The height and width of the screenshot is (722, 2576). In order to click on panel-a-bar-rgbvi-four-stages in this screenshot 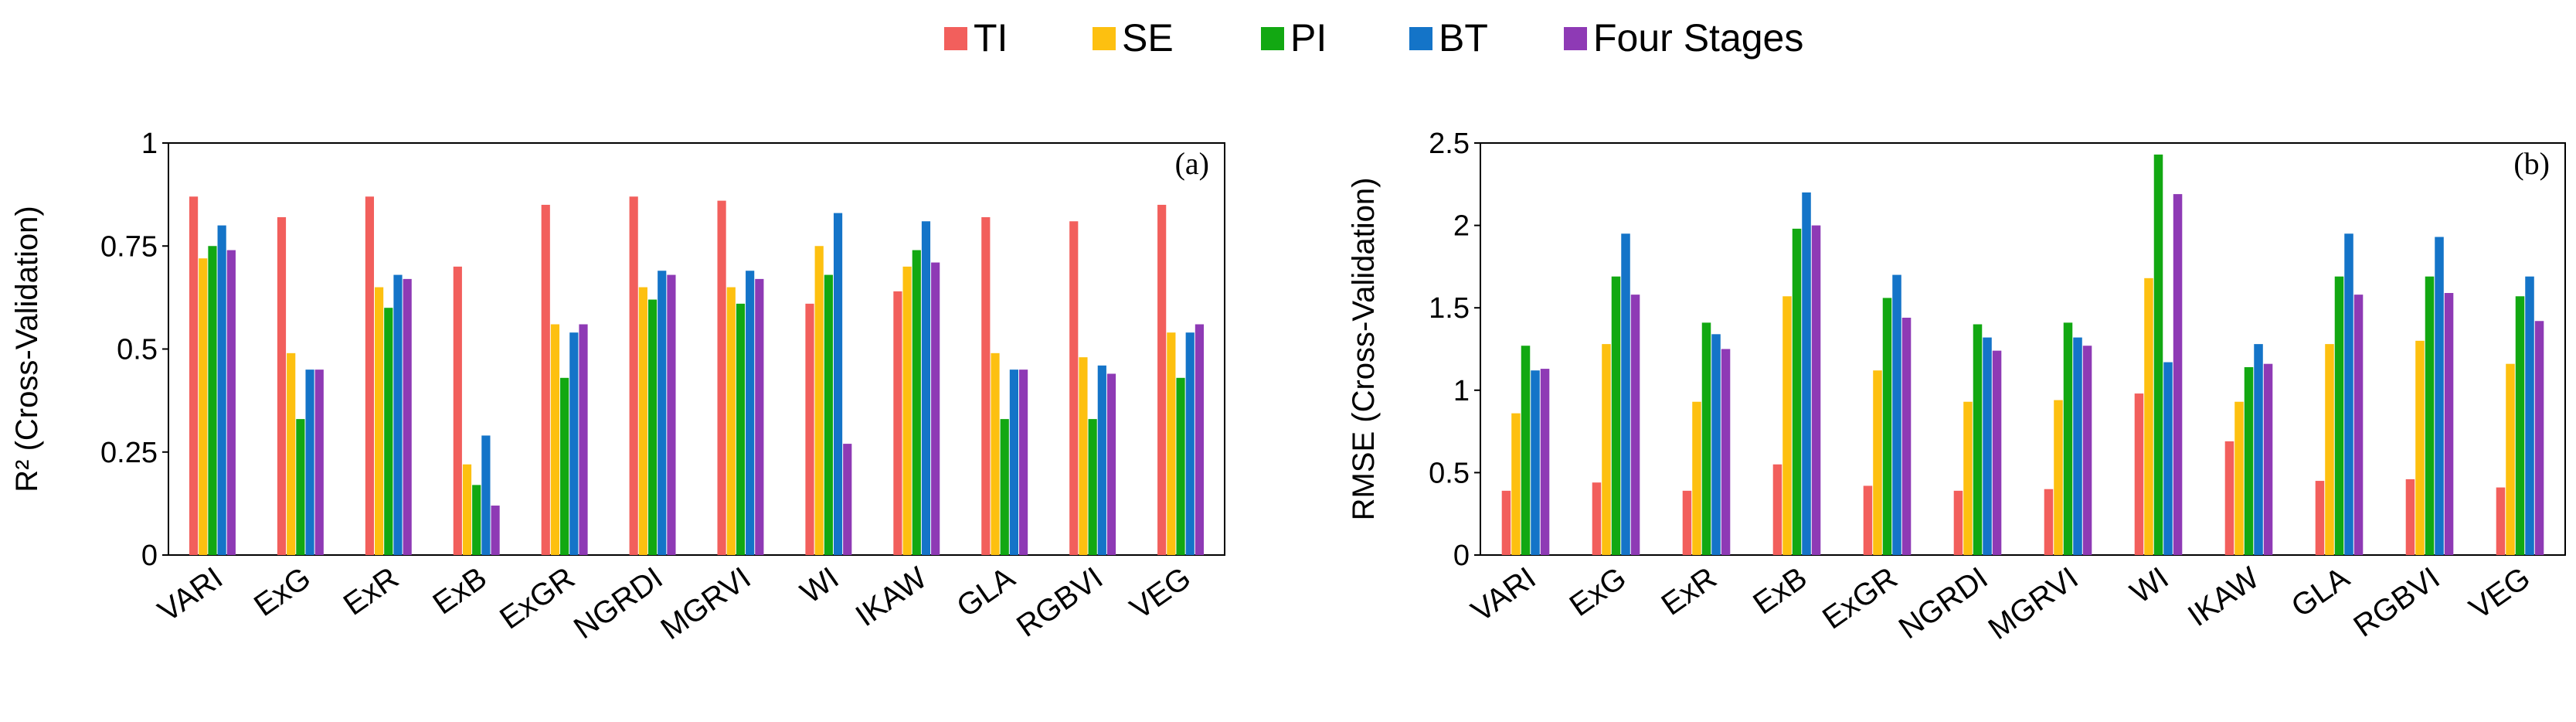, I will do `click(1111, 464)`.